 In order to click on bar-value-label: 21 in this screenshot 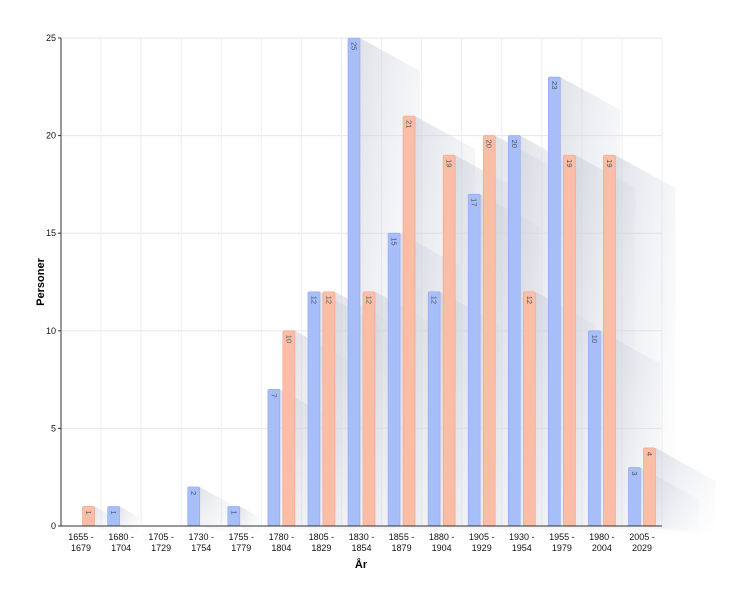, I will do `click(409, 124)`.